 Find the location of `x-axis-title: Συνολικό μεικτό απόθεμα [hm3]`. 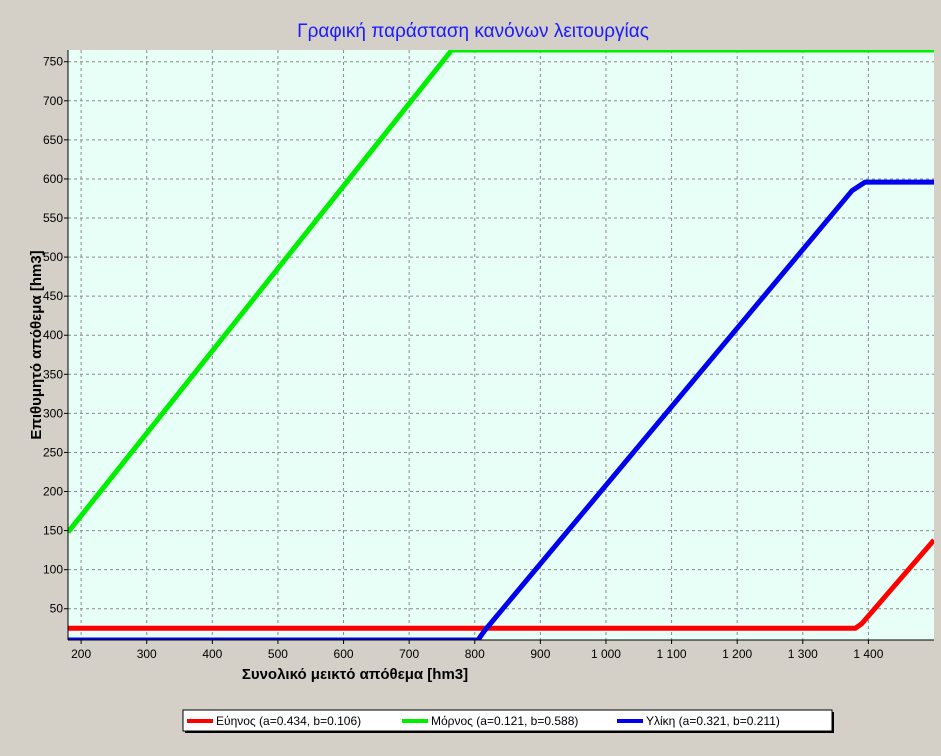

x-axis-title: Συνολικό μεικτό απόθεμα [hm3] is located at coordinates (355, 674).